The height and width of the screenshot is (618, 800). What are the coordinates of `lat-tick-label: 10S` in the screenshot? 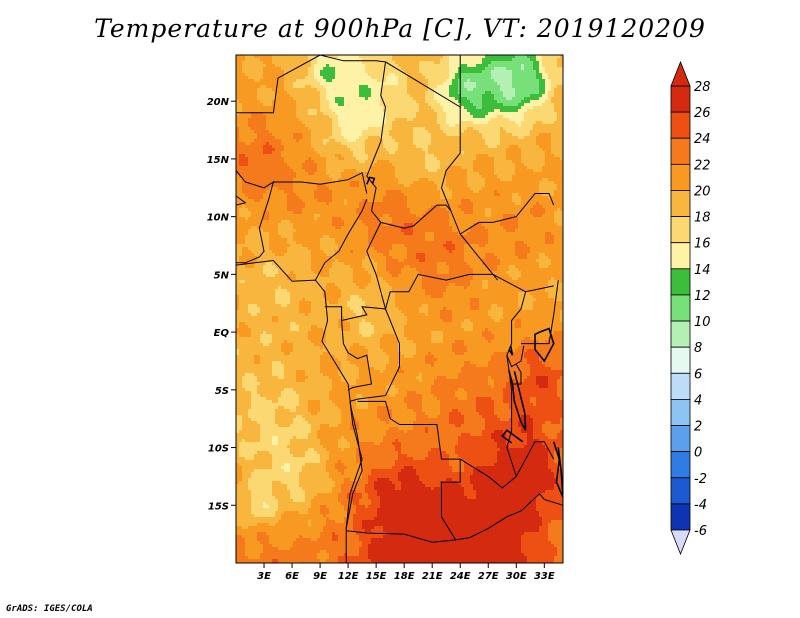 It's located at (218, 449).